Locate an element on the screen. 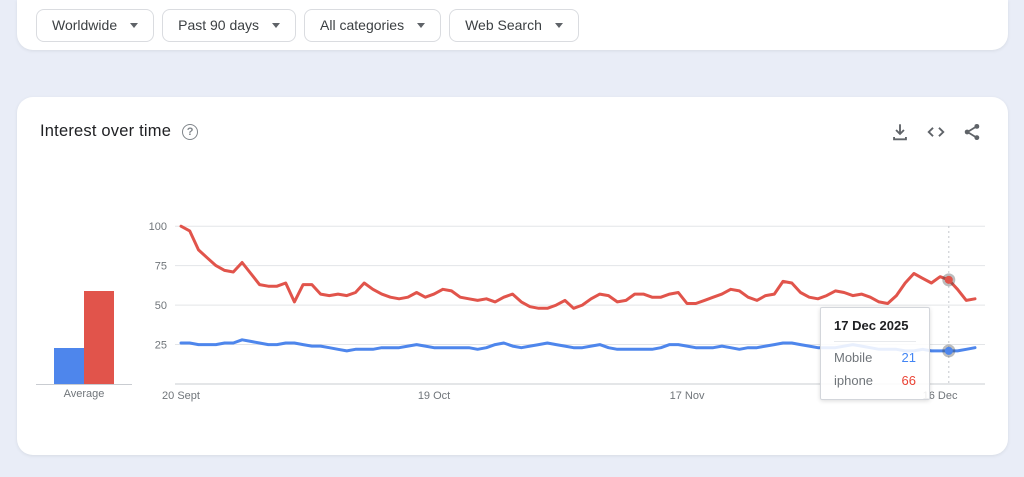 This screenshot has width=1024, height=477. hover-marker-mobile is located at coordinates (948, 350).